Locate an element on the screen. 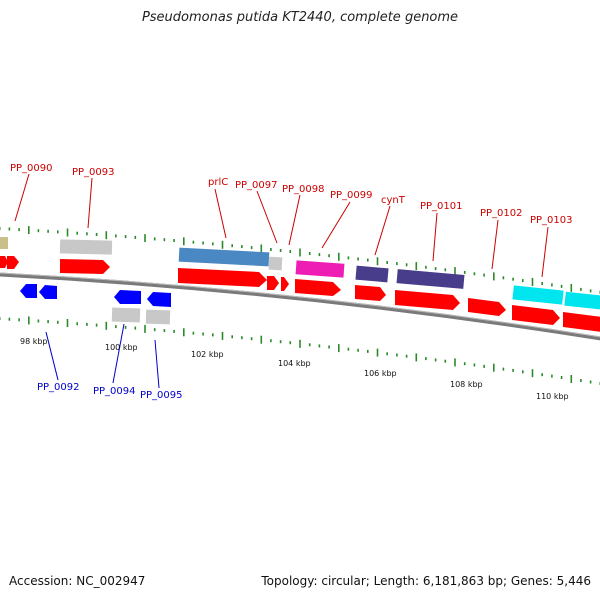  gene-label-PP_0094: PP_0094 is located at coordinates (114, 391).